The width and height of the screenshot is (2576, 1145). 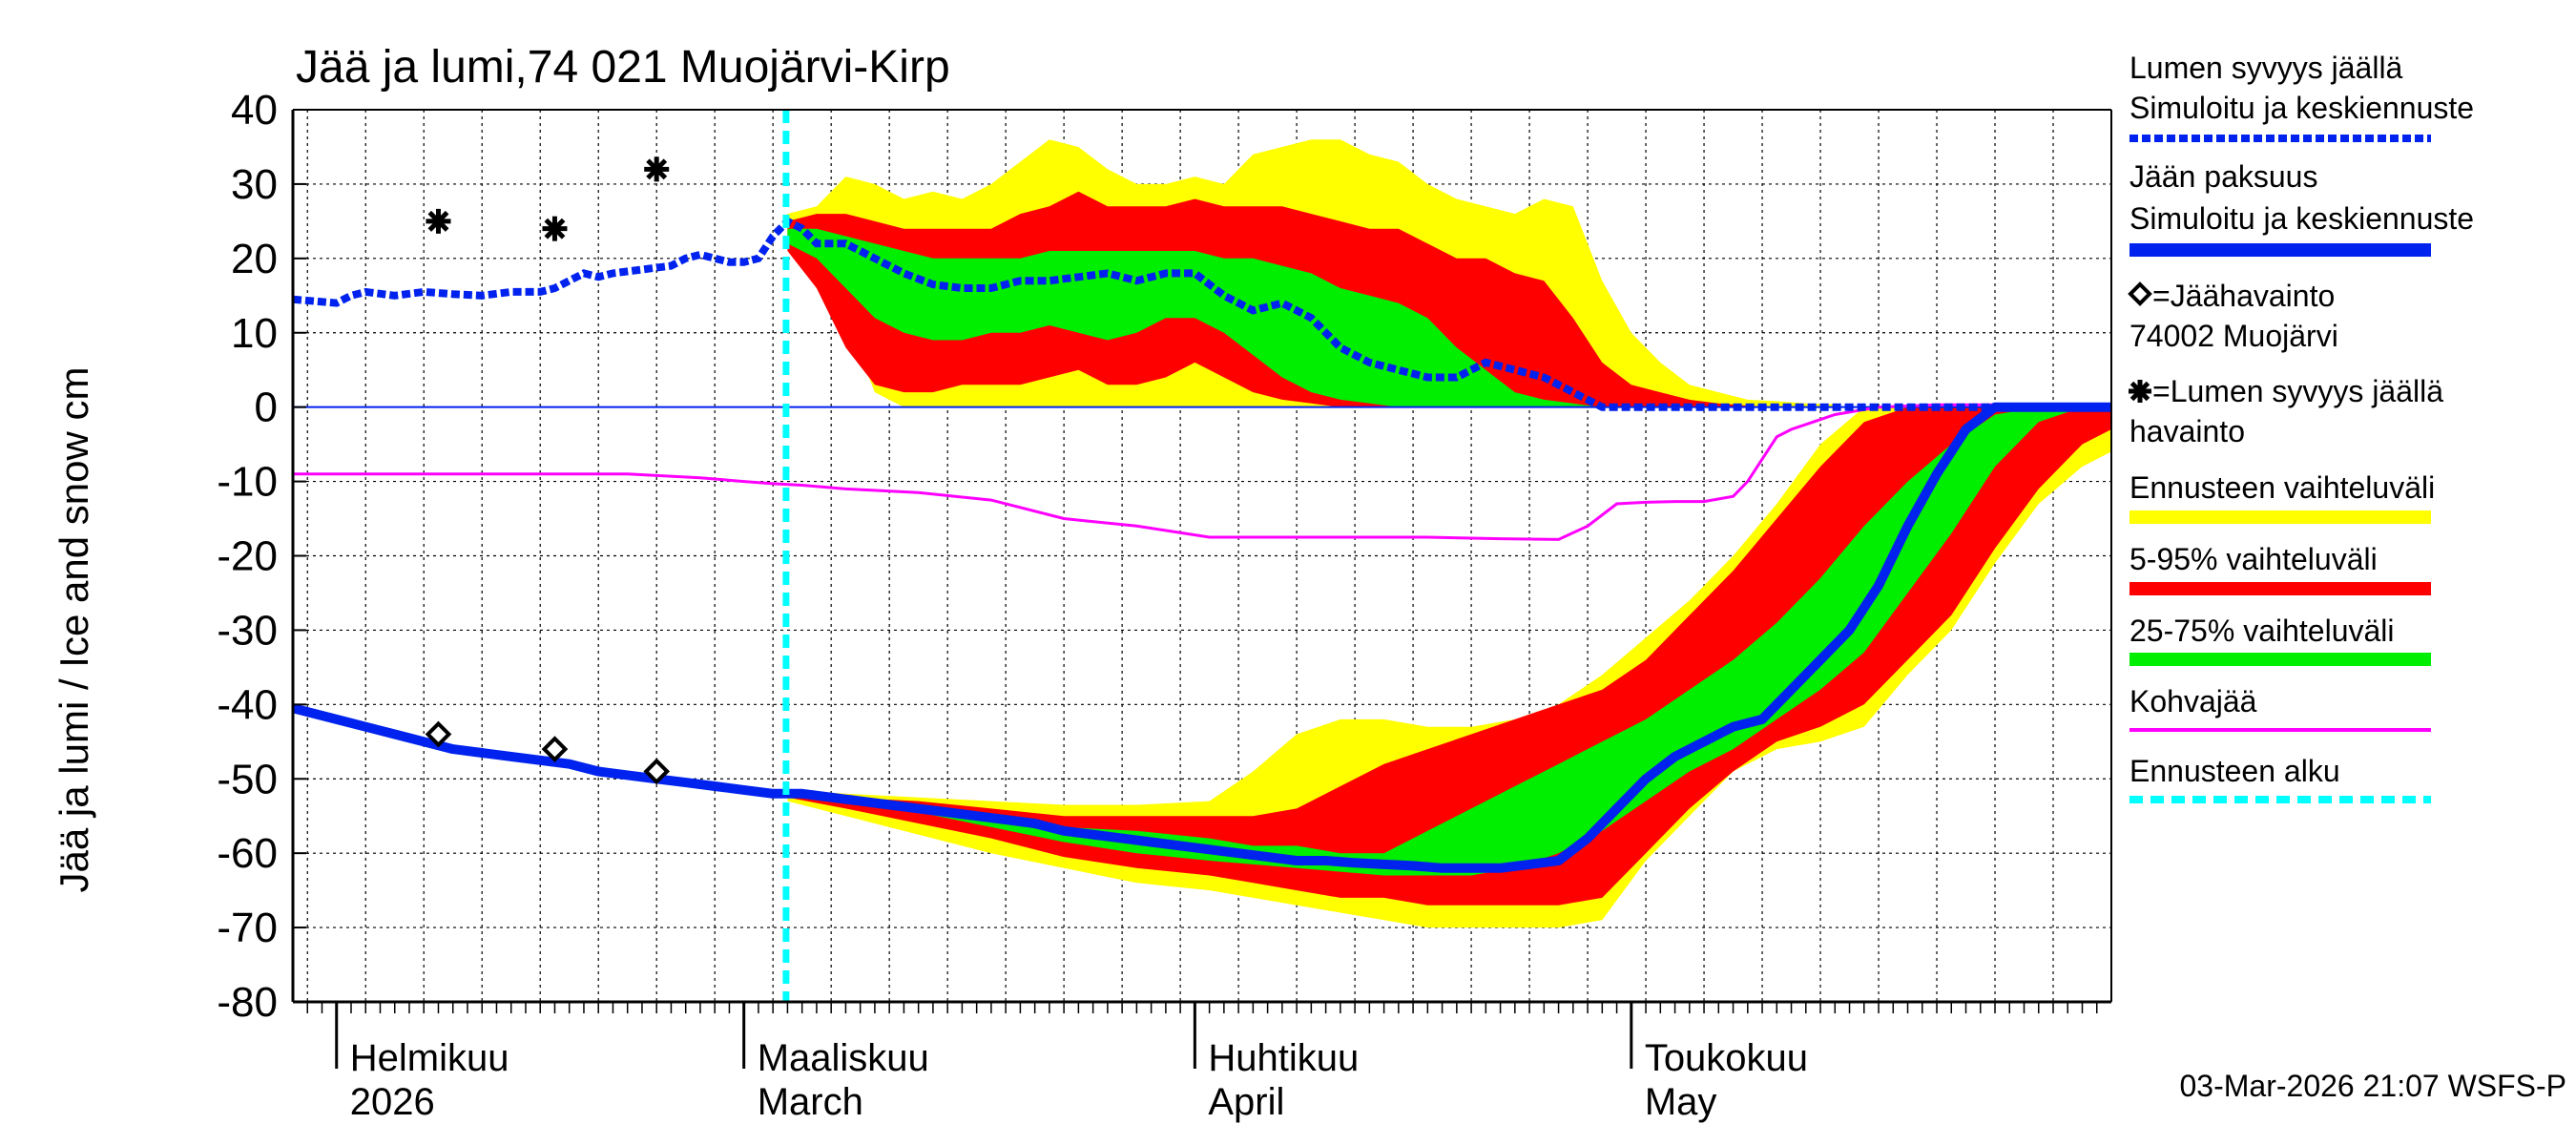 I want to click on chart-title: Jää ja lumi,74 021 Muojärvi-Kirp, so click(x=623, y=67).